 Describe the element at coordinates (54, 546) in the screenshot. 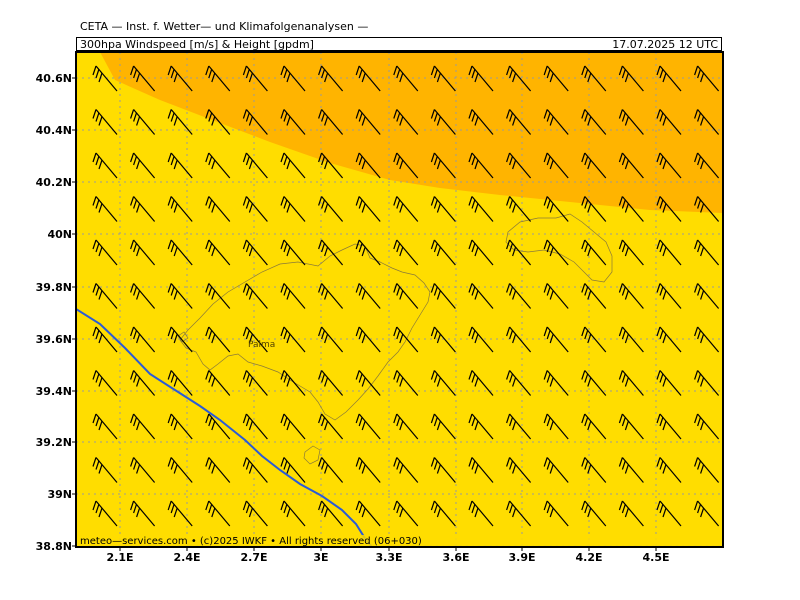

I see `lat-tick-label: 38.8N` at that location.